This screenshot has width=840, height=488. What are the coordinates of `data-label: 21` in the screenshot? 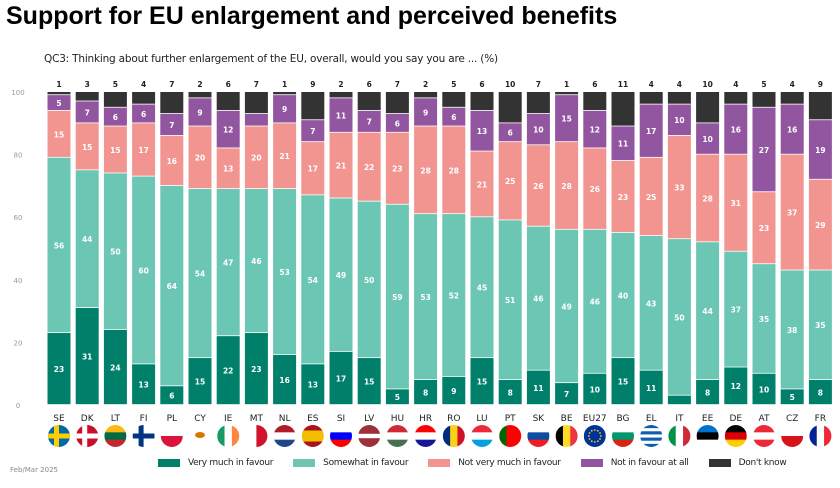 It's located at (284, 156).